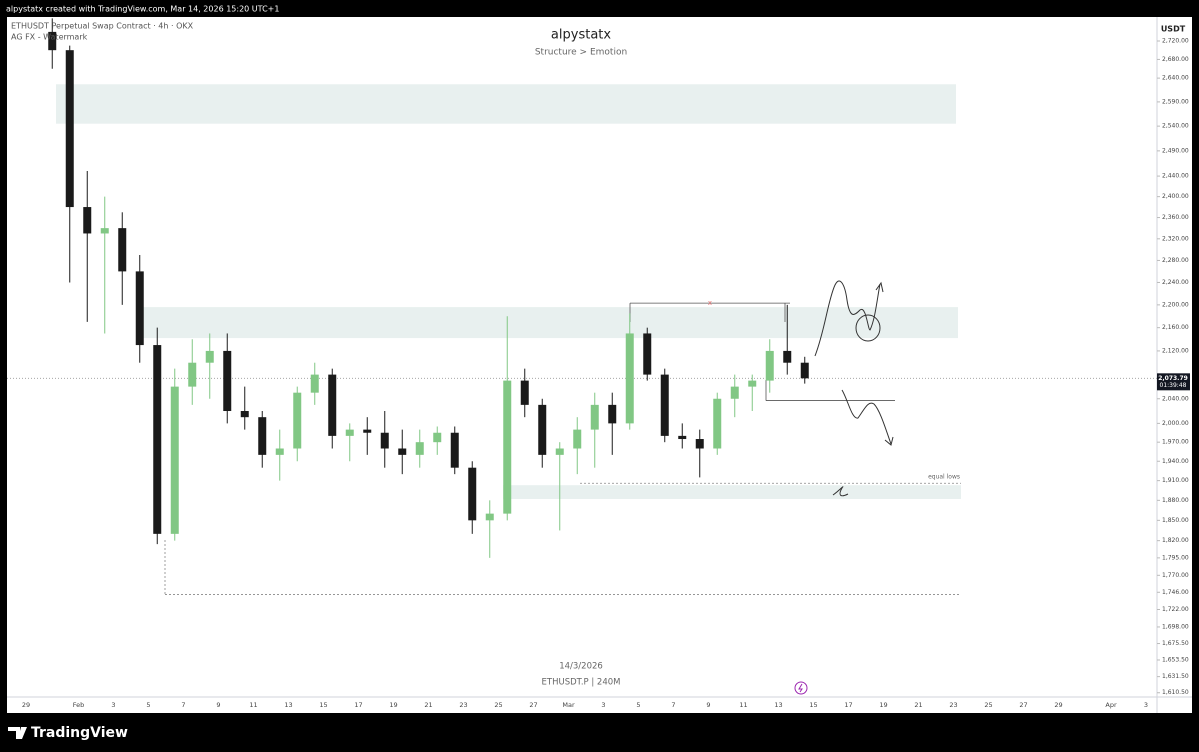 The width and height of the screenshot is (1199, 752). What do you see at coordinates (1175, 260) in the screenshot?
I see `y-tick-label: 2,280.00` at bounding box center [1175, 260].